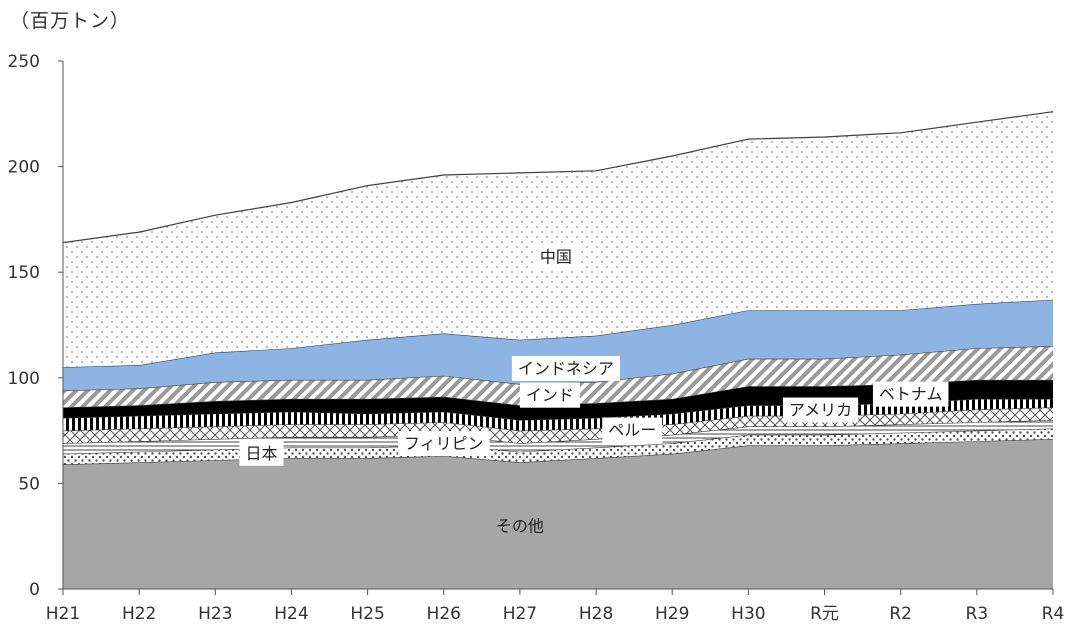  I want to click on x-tick-label: R元, so click(824, 614).